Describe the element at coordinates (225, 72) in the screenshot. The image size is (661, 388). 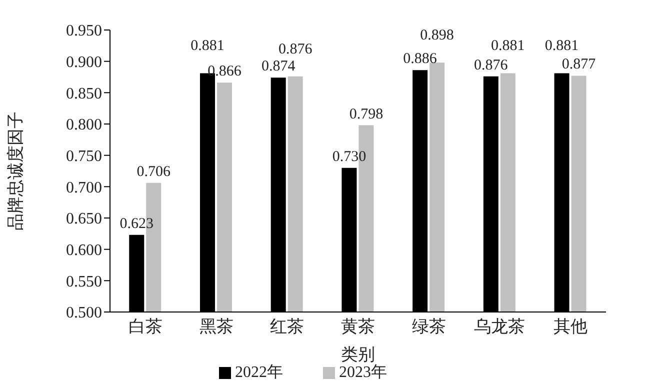
I see `data-label: 0.866` at that location.